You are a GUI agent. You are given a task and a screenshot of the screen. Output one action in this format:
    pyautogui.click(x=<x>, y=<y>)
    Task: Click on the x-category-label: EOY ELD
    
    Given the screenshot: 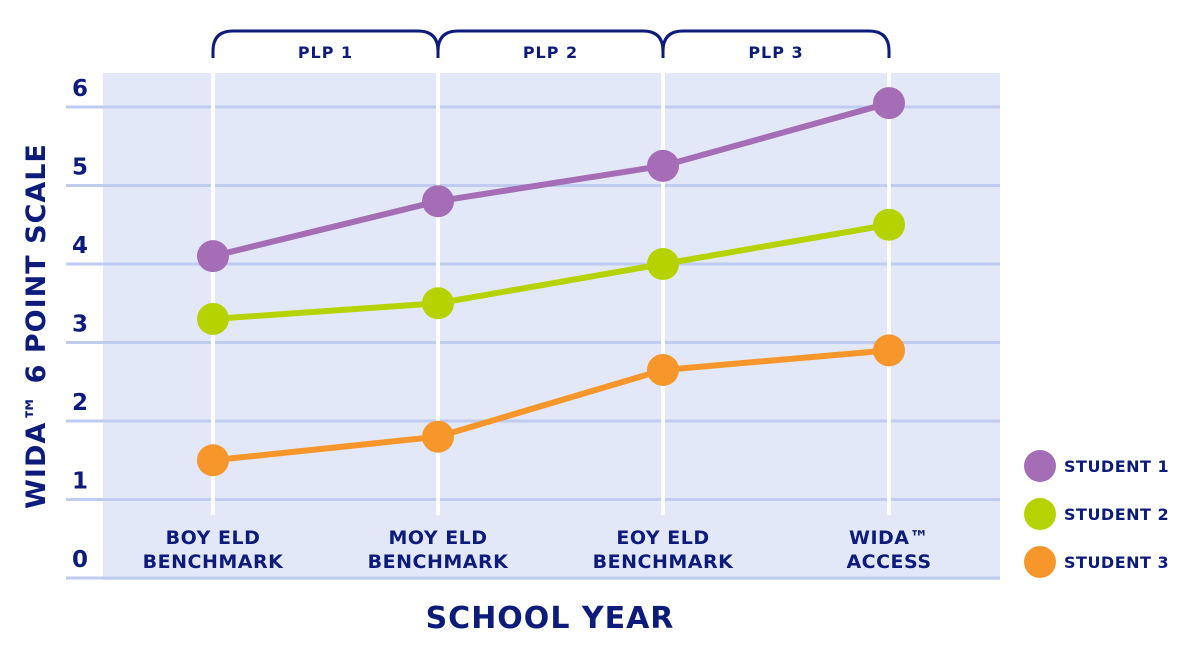 What is the action you would take?
    pyautogui.click(x=662, y=538)
    